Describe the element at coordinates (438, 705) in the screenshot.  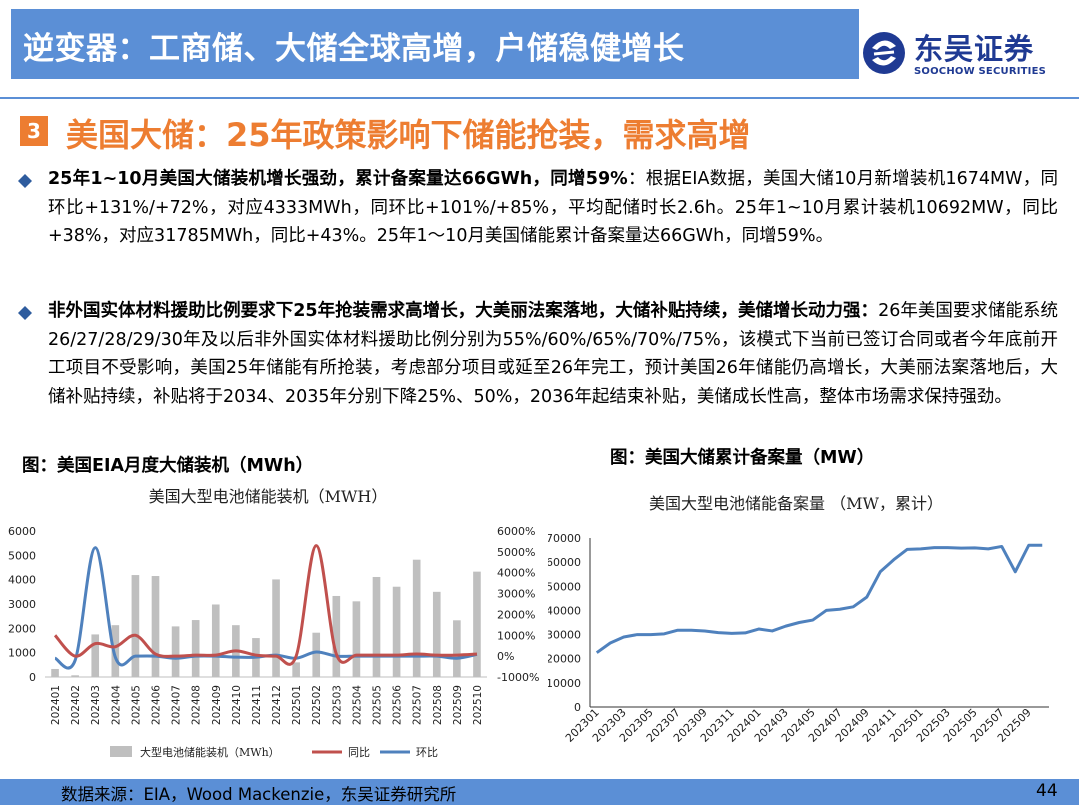
I see `x-tick-label: 202508` at that location.